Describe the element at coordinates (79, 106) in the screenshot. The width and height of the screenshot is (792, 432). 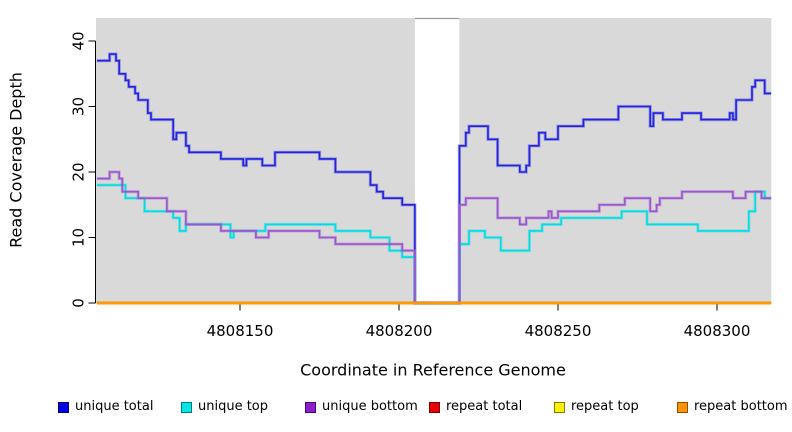
I see `y-tick-label: 30` at that location.